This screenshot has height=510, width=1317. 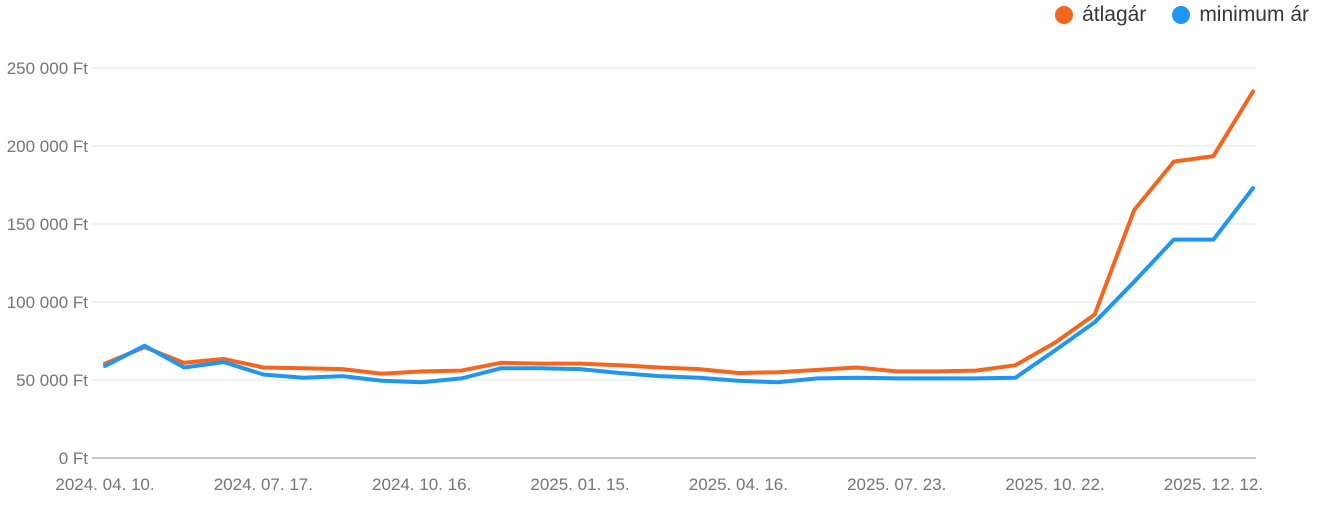 What do you see at coordinates (52, 380) in the screenshot?
I see `y-axis-tick-label: 50 000 Ft` at bounding box center [52, 380].